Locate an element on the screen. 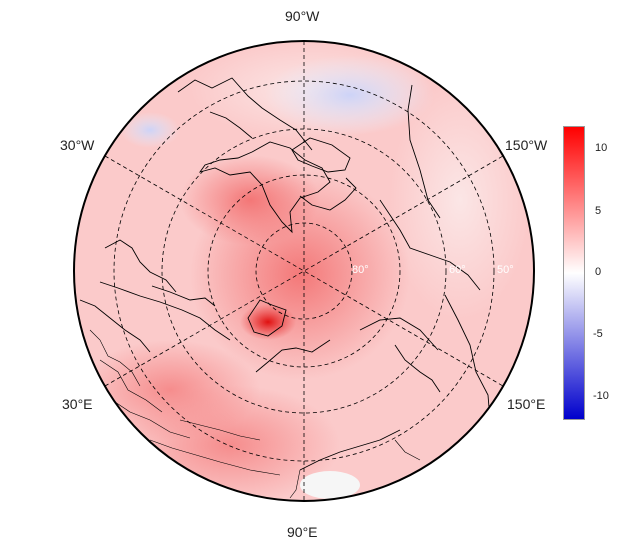 This screenshot has height=552, width=625. lat-label-50: 50° is located at coordinates (505, 270).